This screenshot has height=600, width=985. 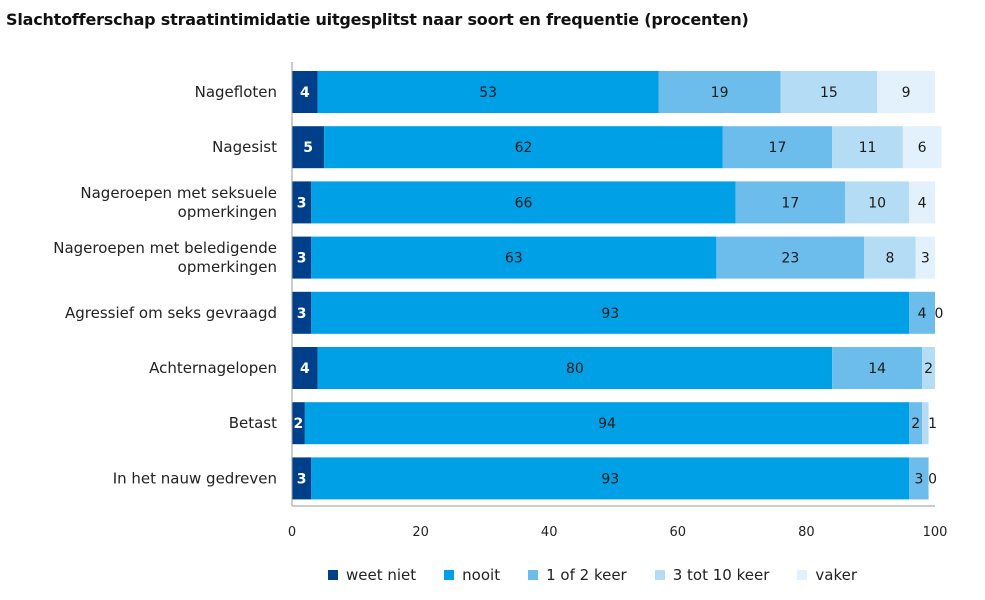 What do you see at coordinates (381, 575) in the screenshot?
I see `legend-label: weet niet` at bounding box center [381, 575].